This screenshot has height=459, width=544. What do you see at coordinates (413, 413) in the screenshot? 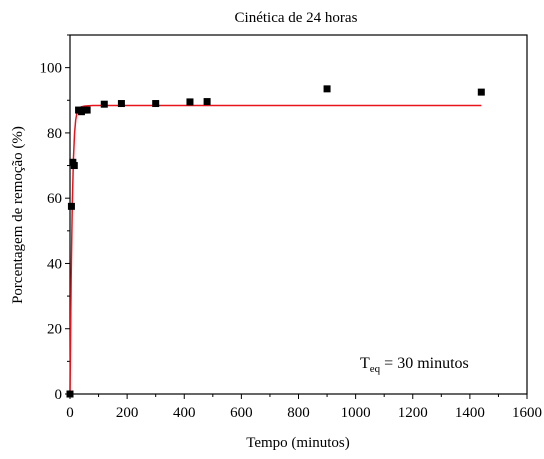
I see `x-tick-label: 1200` at bounding box center [413, 413].